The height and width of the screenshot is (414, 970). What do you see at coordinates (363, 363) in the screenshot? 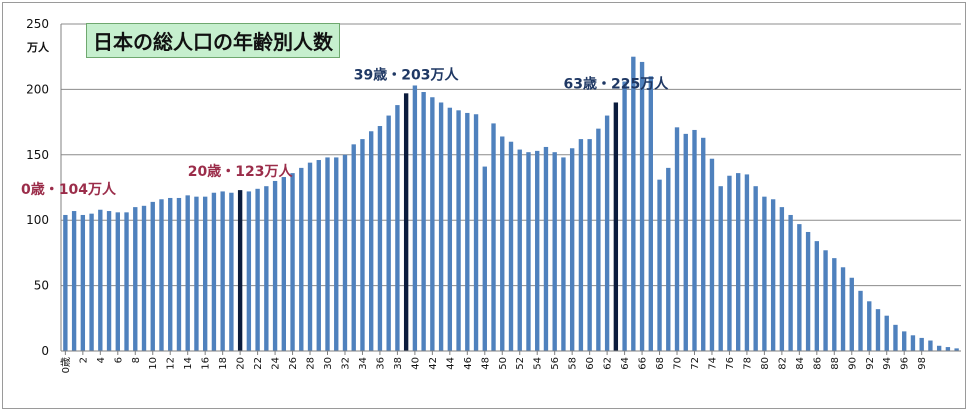
I see `x-tick-label: 34` at bounding box center [363, 363].